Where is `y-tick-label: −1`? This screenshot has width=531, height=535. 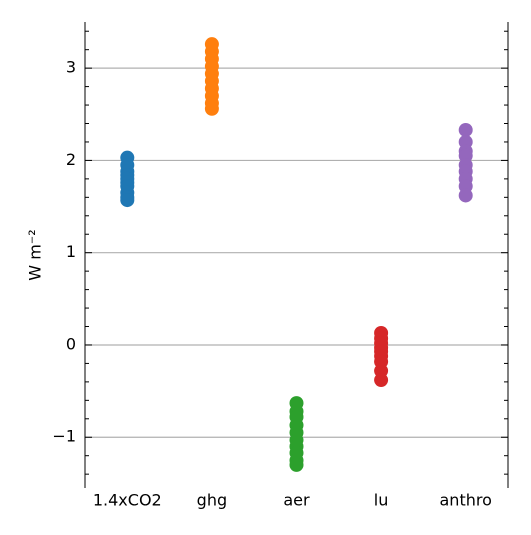 y-tick-label: −1 is located at coordinates (64, 436).